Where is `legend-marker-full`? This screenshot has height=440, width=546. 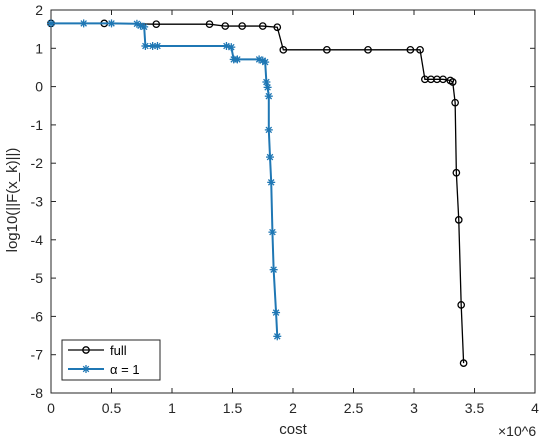 legend-marker-full is located at coordinates (86, 350).